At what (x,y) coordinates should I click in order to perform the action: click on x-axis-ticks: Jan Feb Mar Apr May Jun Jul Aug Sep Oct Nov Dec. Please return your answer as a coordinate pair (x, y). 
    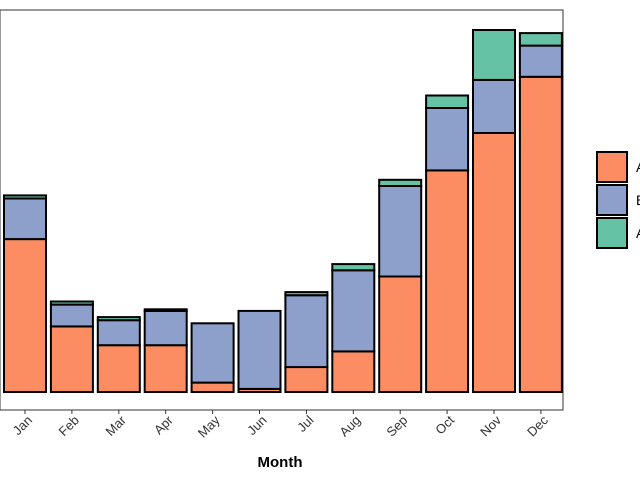
    Looking at the image, I should click on (280, 425).